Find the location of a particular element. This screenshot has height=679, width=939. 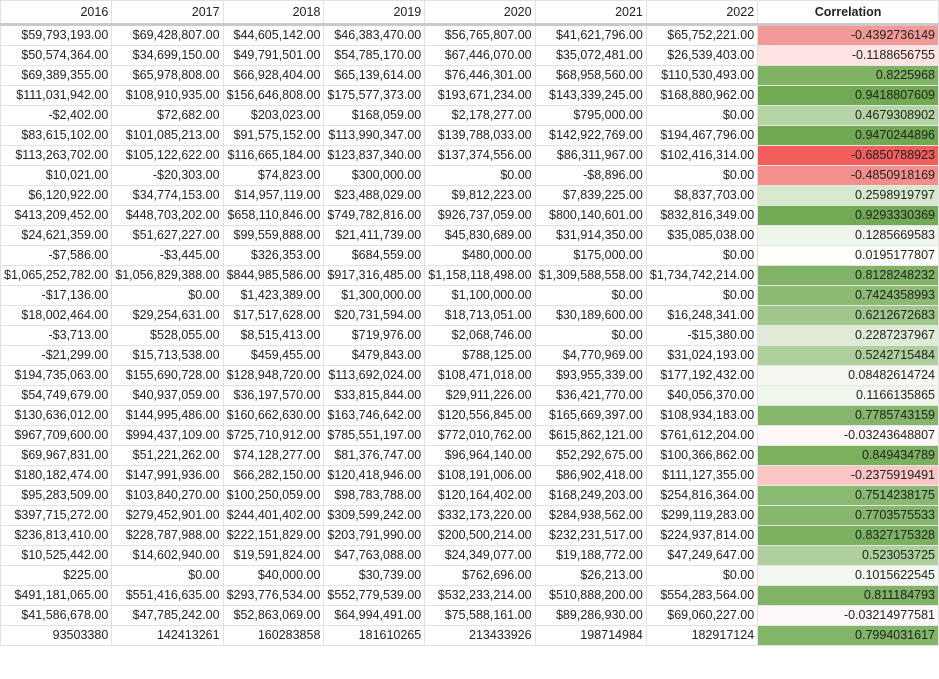

cell-2019: $120,418,946.00 is located at coordinates (374, 475).